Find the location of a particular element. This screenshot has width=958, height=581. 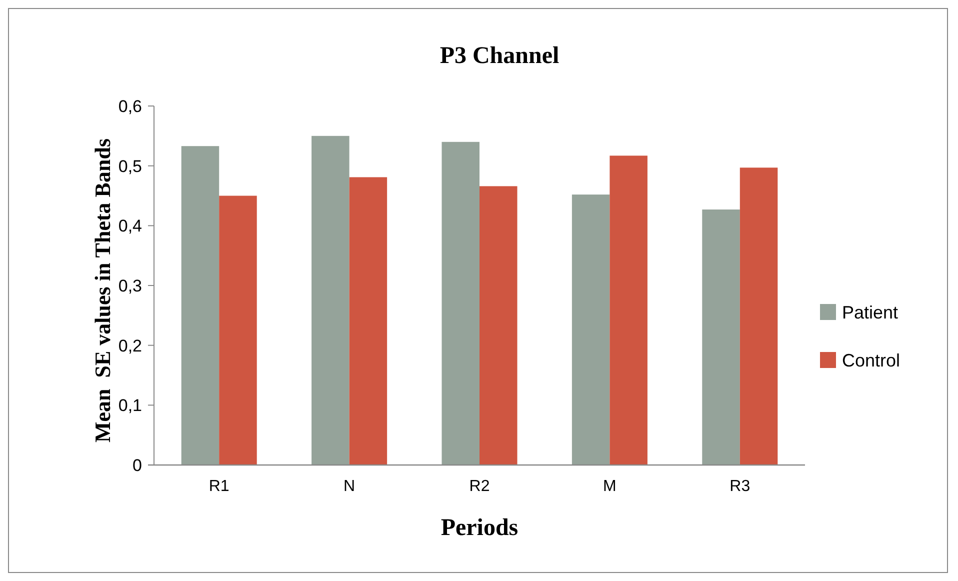

y-tick-label: 0,5 is located at coordinates (130, 166).